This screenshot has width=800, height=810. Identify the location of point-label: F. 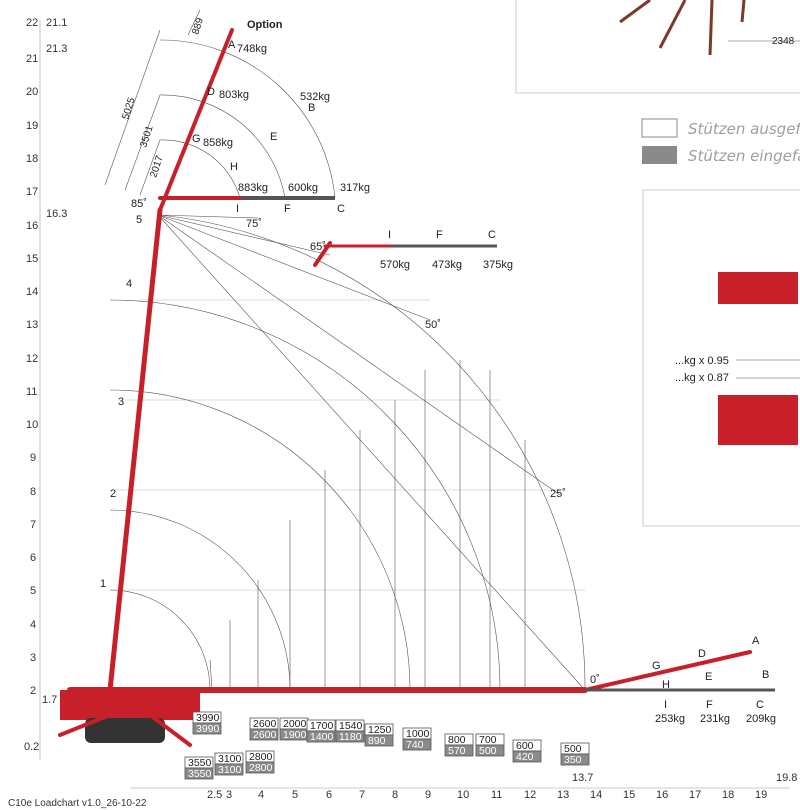
(287, 209).